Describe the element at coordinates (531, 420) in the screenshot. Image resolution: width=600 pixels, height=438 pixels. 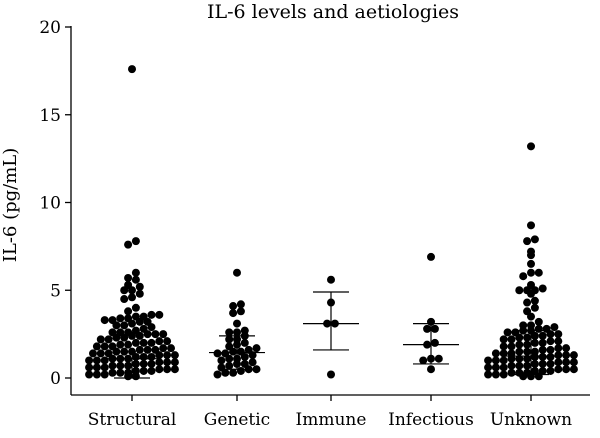
I see `x-tick-label: Unknown` at that location.